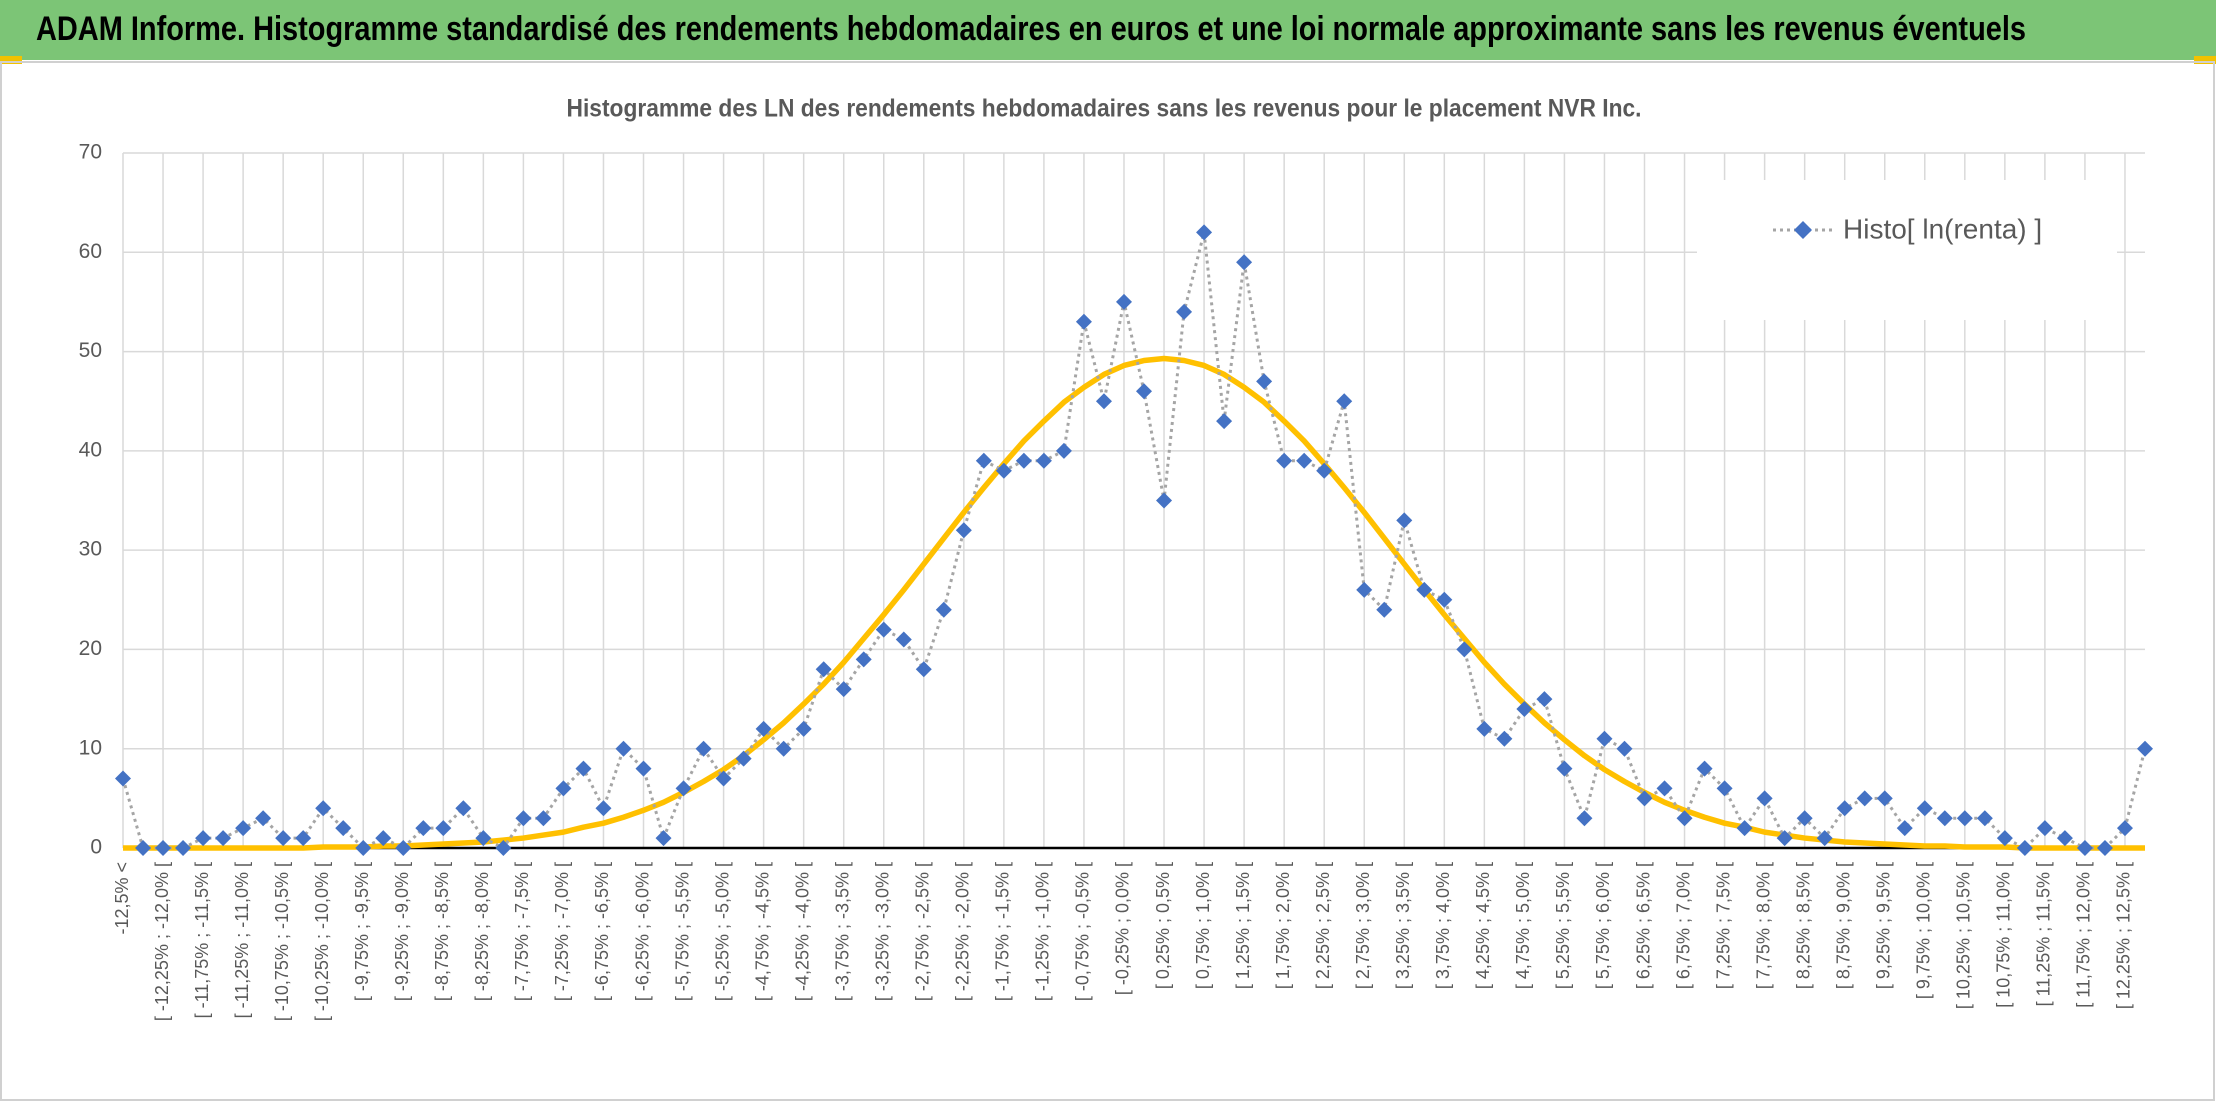 Image resolution: width=2216 pixels, height=1102 pixels. I want to click on y-tick-label: 20, so click(90, 648).